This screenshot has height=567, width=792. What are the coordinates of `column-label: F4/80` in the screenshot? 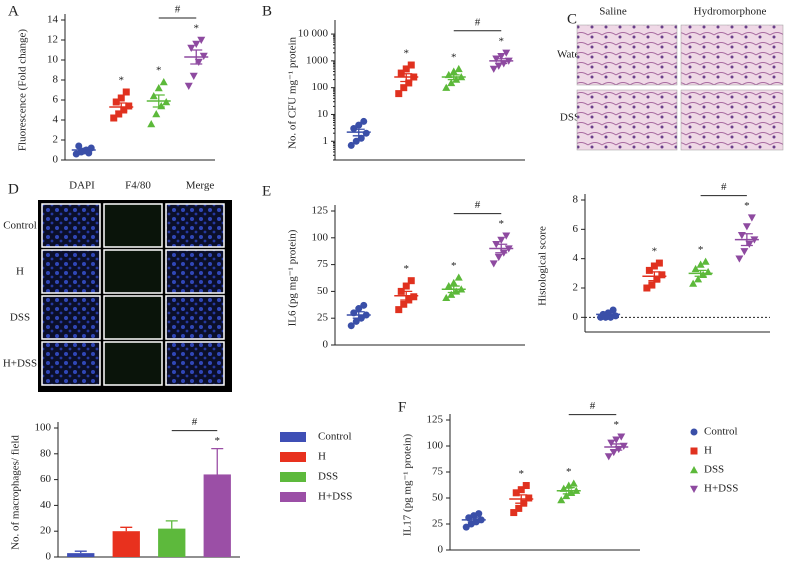 It's located at (138, 186).